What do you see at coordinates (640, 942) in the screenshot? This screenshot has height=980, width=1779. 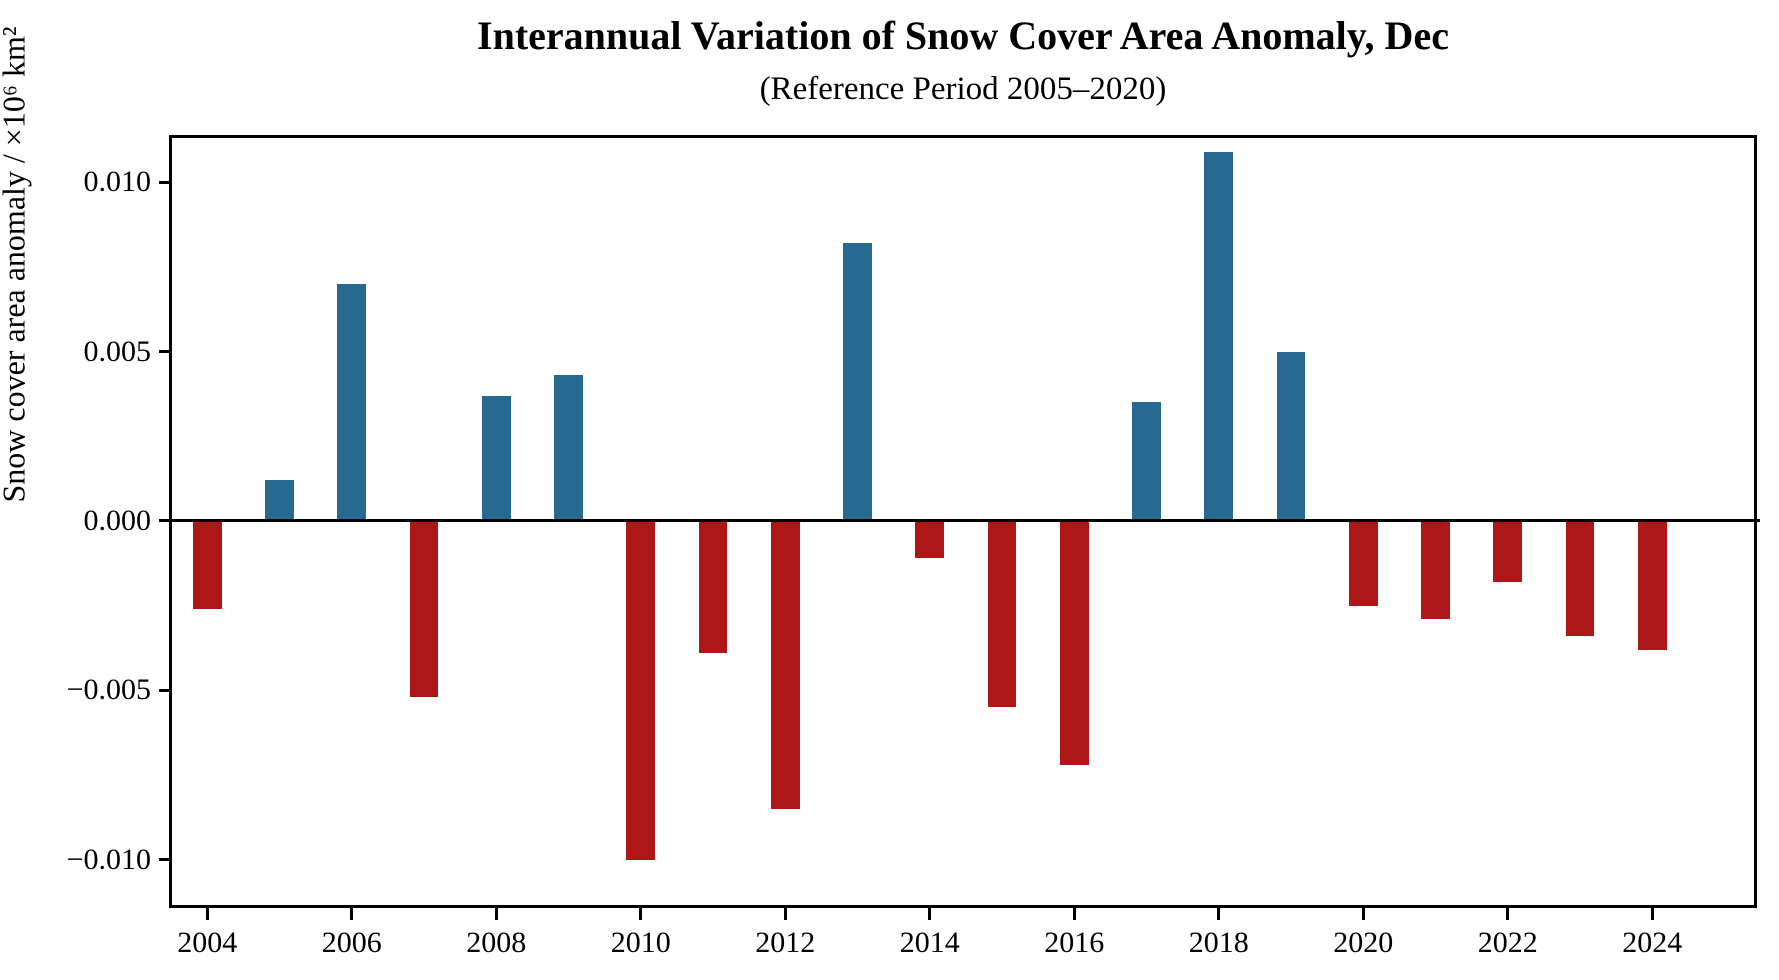 I see `x-tick-label: 2010` at bounding box center [640, 942].